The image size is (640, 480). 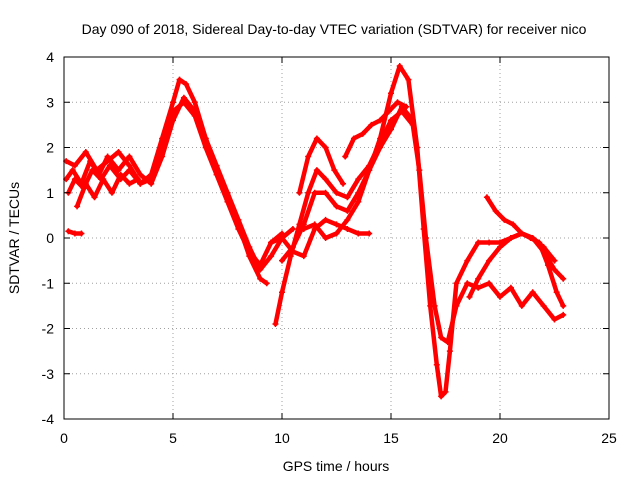 I want to click on y-tick-label: -1, so click(x=48, y=283).